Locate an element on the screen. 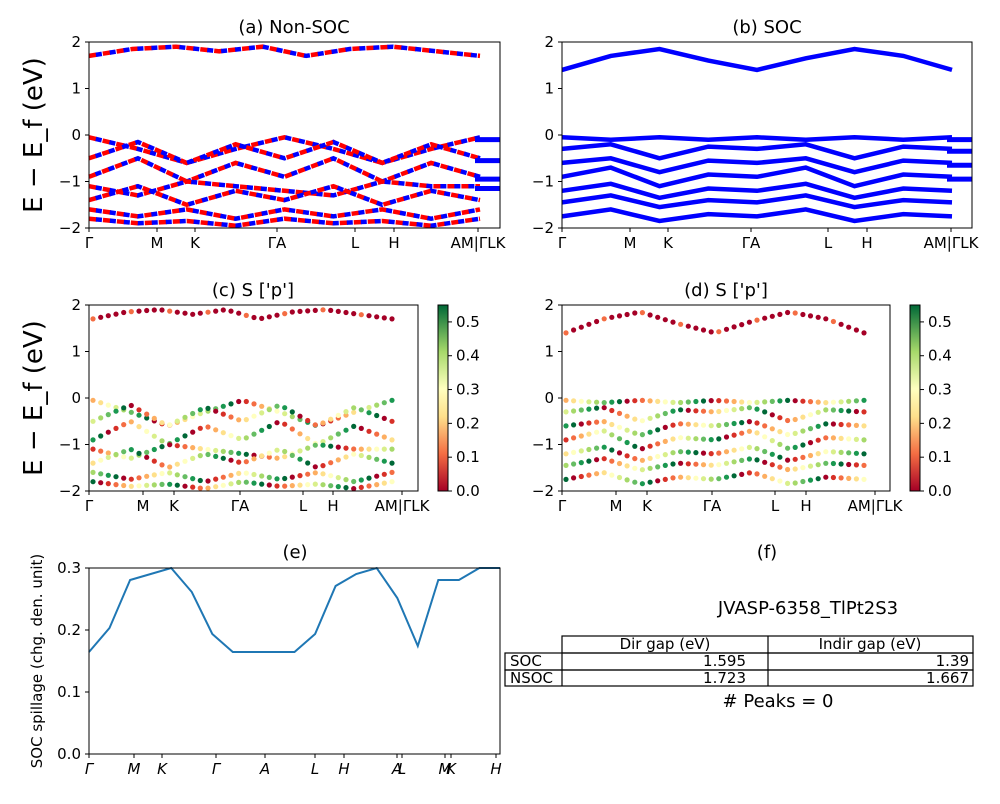 The width and height of the screenshot is (1000, 804). cbar-tick-label-c-4: 0.4 is located at coordinates (468, 356).